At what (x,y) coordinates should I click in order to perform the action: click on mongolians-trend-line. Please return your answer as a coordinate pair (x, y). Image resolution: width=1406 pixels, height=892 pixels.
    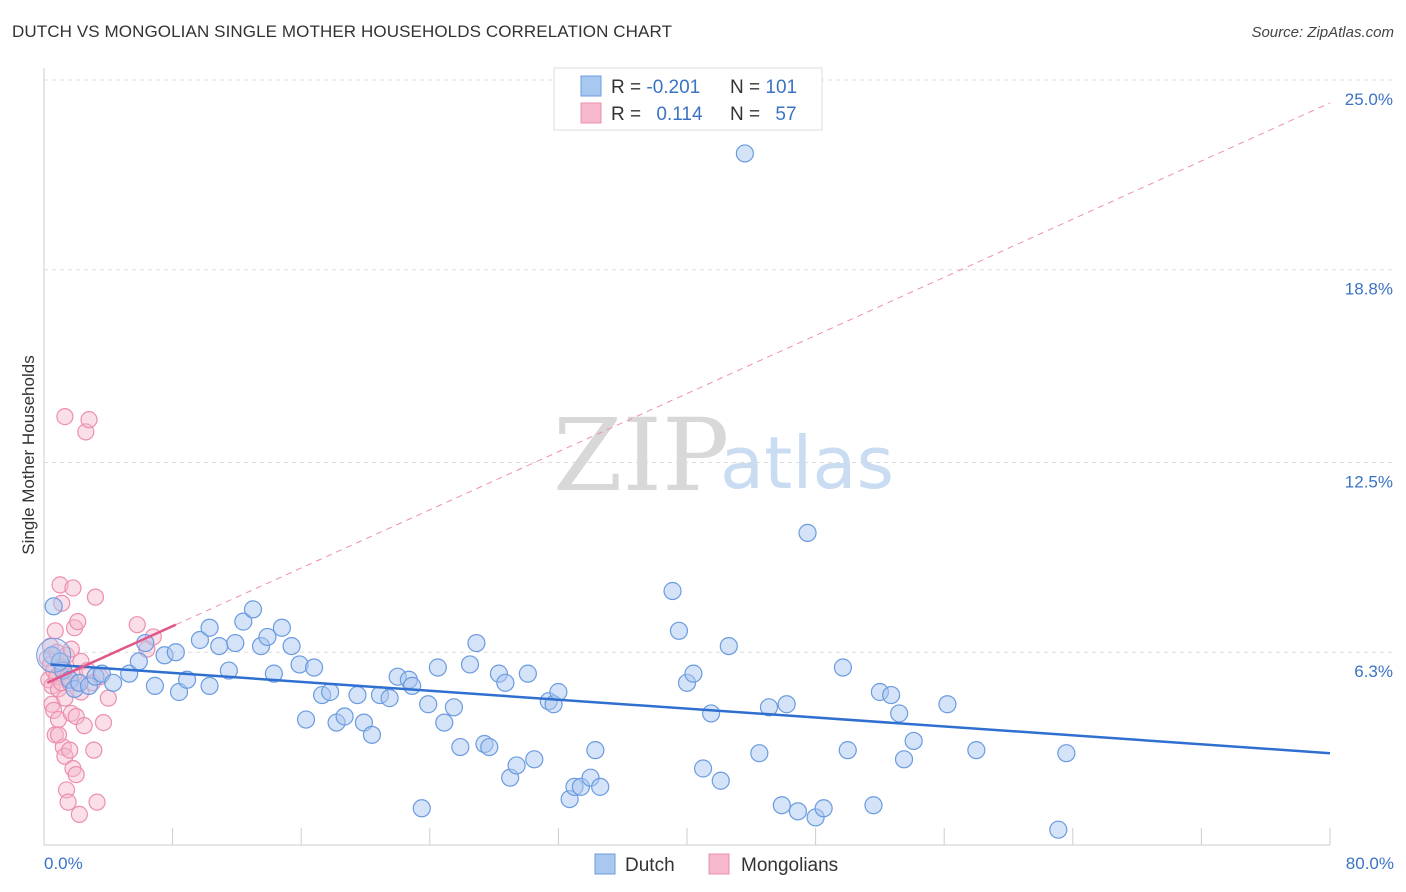
    Looking at the image, I should click on (111, 653).